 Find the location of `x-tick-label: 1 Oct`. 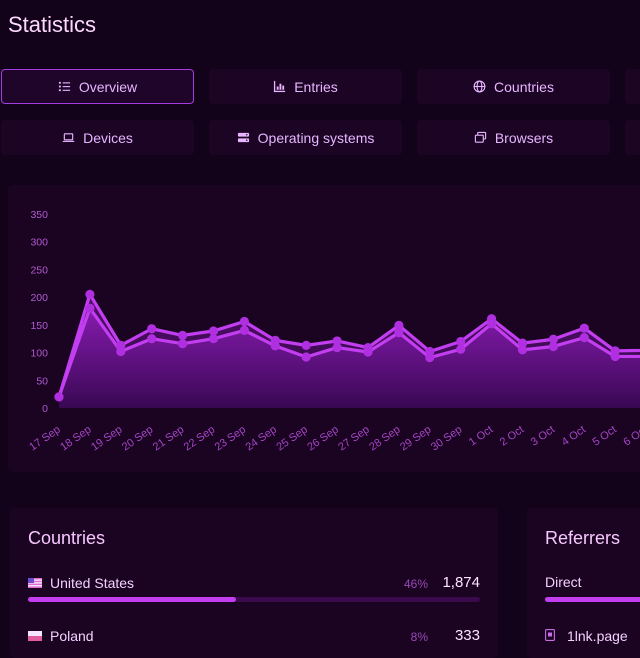

x-tick-label: 1 Oct is located at coordinates (481, 436).